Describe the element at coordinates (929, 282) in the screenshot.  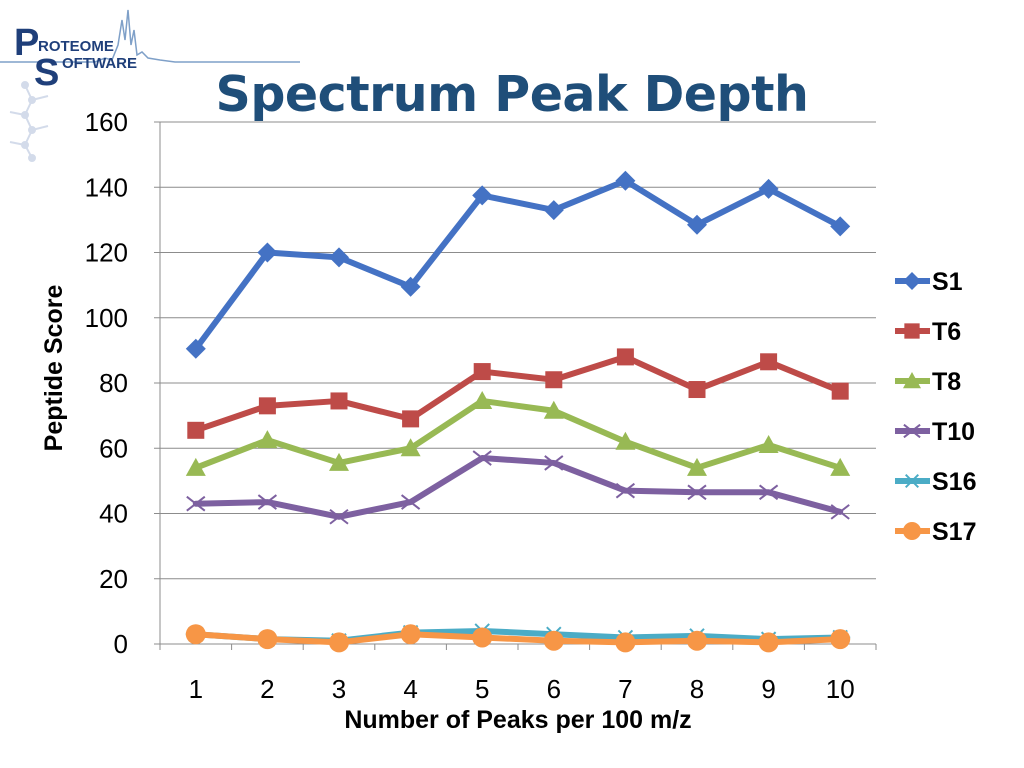
I see `legend-item-s1: S1` at that location.